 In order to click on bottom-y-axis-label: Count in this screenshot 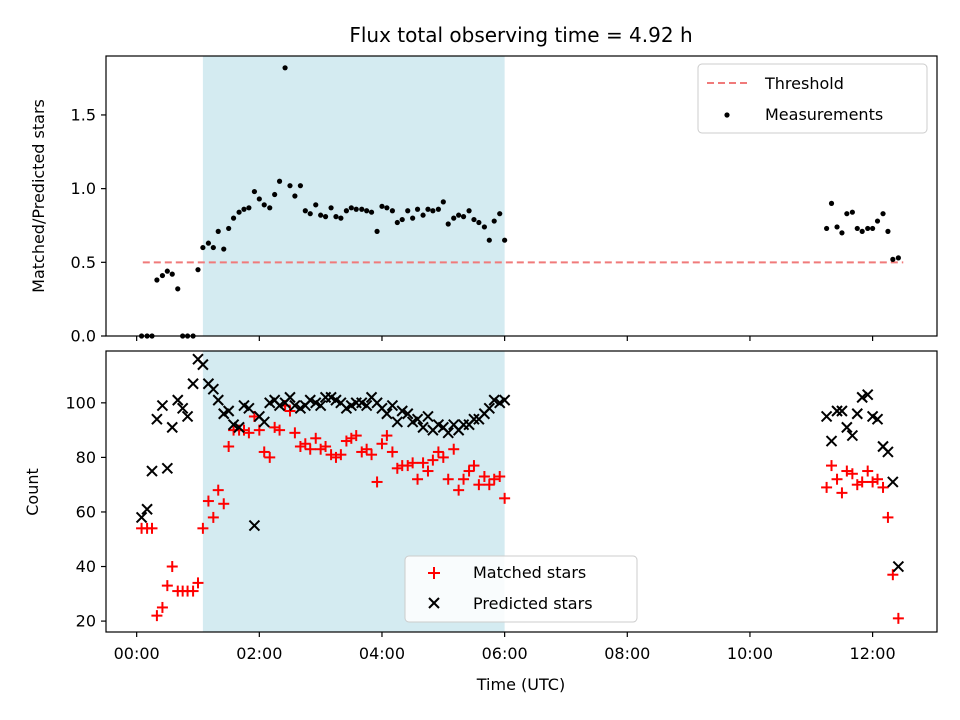, I will do `click(32, 492)`.